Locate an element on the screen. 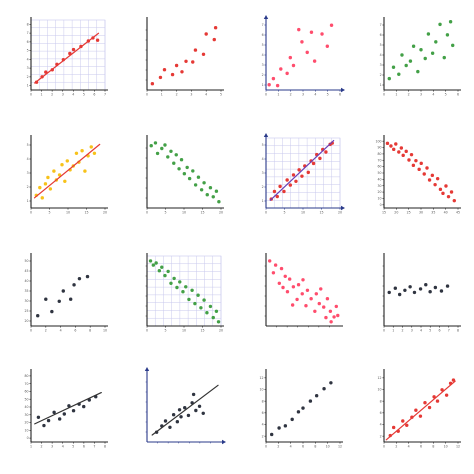  x-tick-label: 0 is located at coordinates (266, 447).